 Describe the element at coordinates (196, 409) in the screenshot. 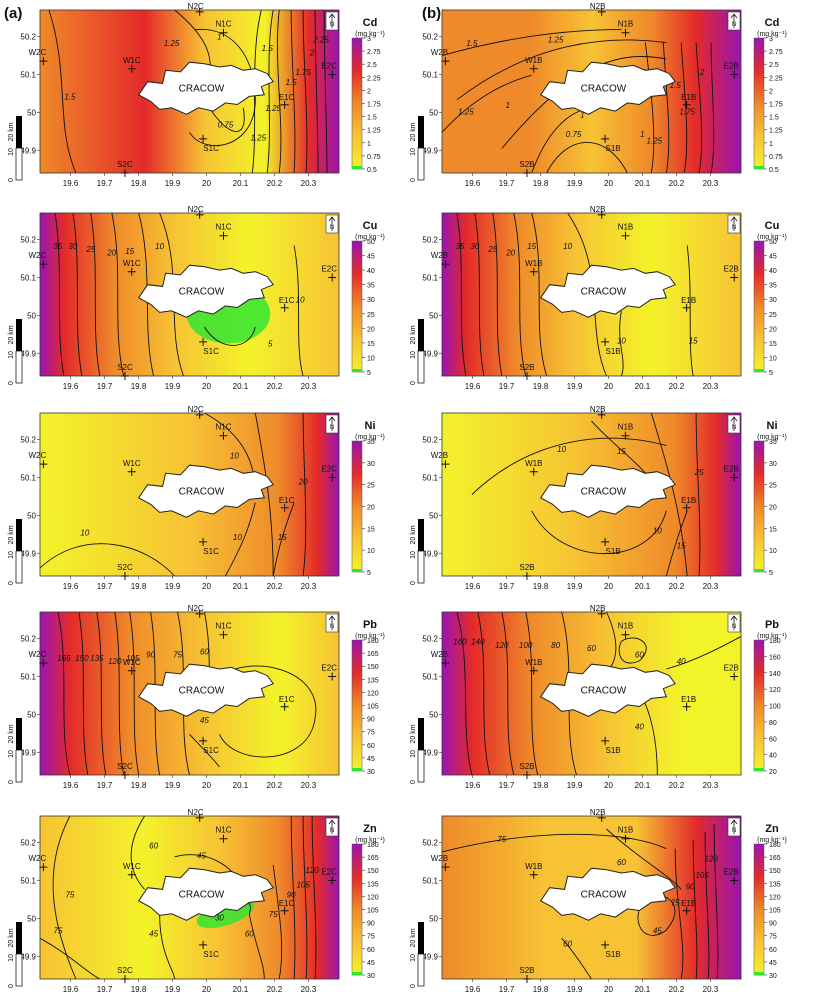

I see `station-label: N2C` at that location.